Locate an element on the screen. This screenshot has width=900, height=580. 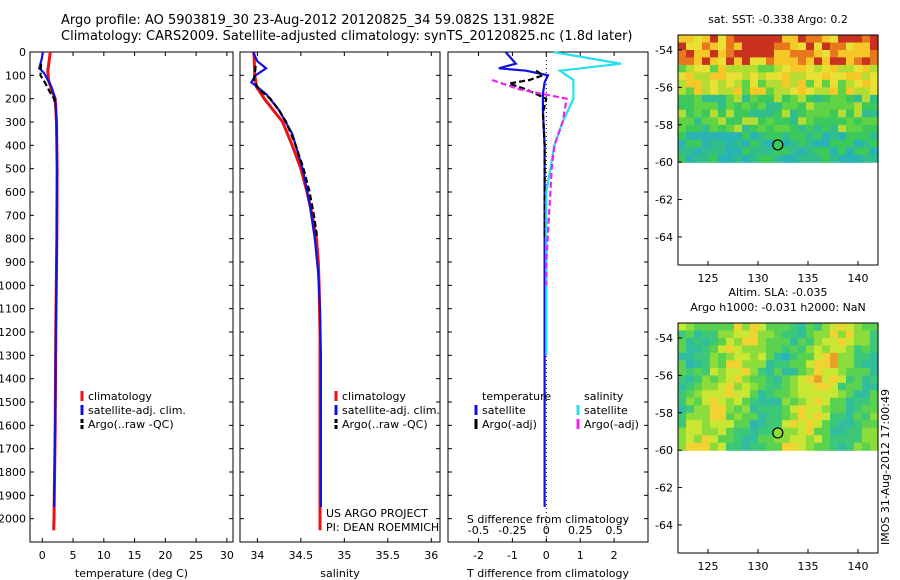
sst-map-ytick-label: -64 is located at coordinates (664, 237).